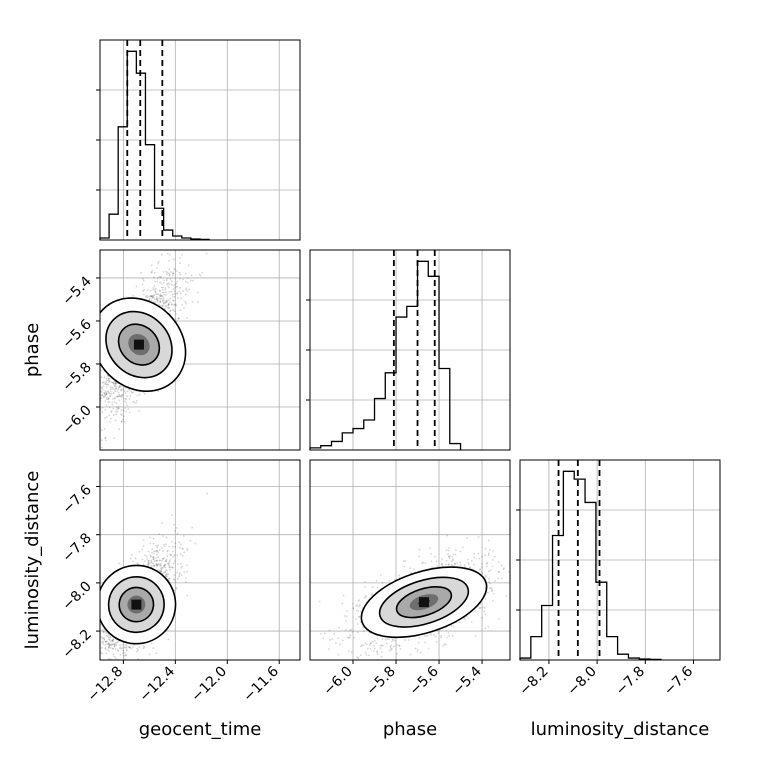 The width and height of the screenshot is (760, 760). Describe the element at coordinates (147, 577) in the screenshot. I see `density-content` at that location.